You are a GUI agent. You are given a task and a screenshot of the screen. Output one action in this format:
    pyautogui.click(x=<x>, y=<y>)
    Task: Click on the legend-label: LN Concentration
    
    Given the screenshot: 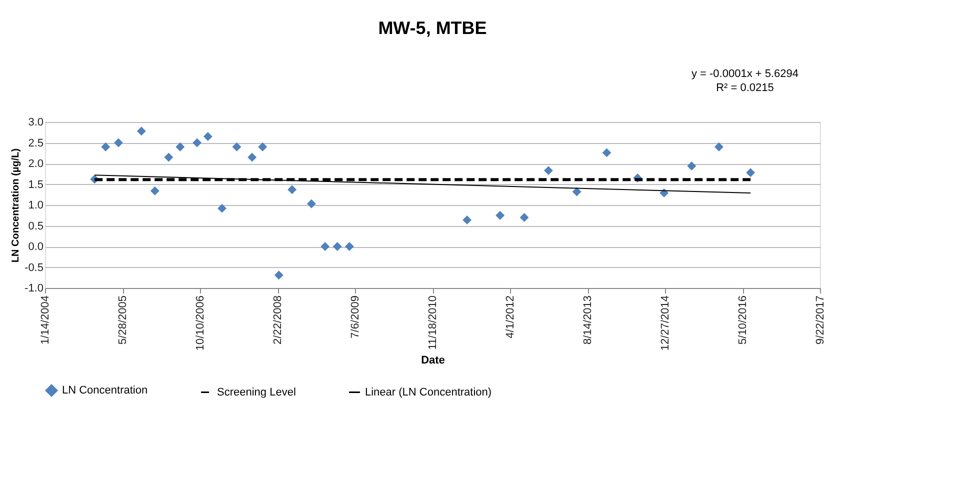 What is the action you would take?
    pyautogui.click(x=105, y=390)
    